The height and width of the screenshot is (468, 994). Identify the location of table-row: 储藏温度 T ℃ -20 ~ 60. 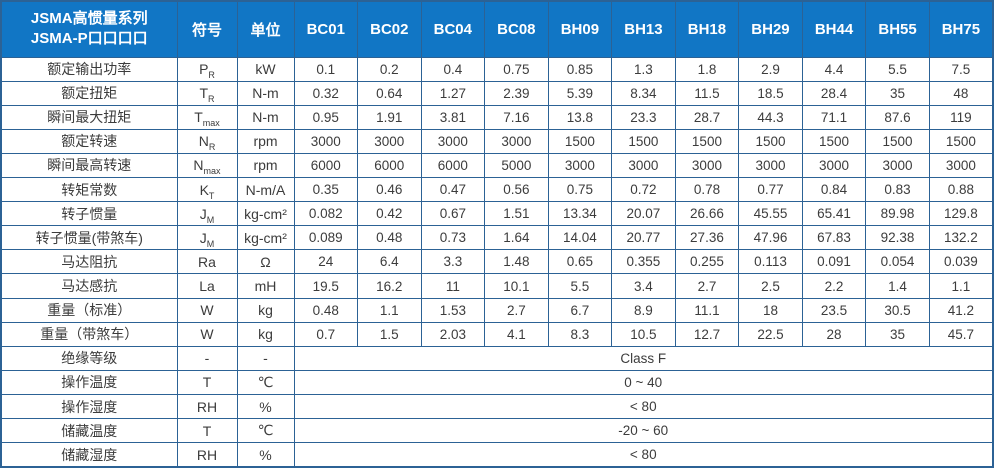
(497, 431).